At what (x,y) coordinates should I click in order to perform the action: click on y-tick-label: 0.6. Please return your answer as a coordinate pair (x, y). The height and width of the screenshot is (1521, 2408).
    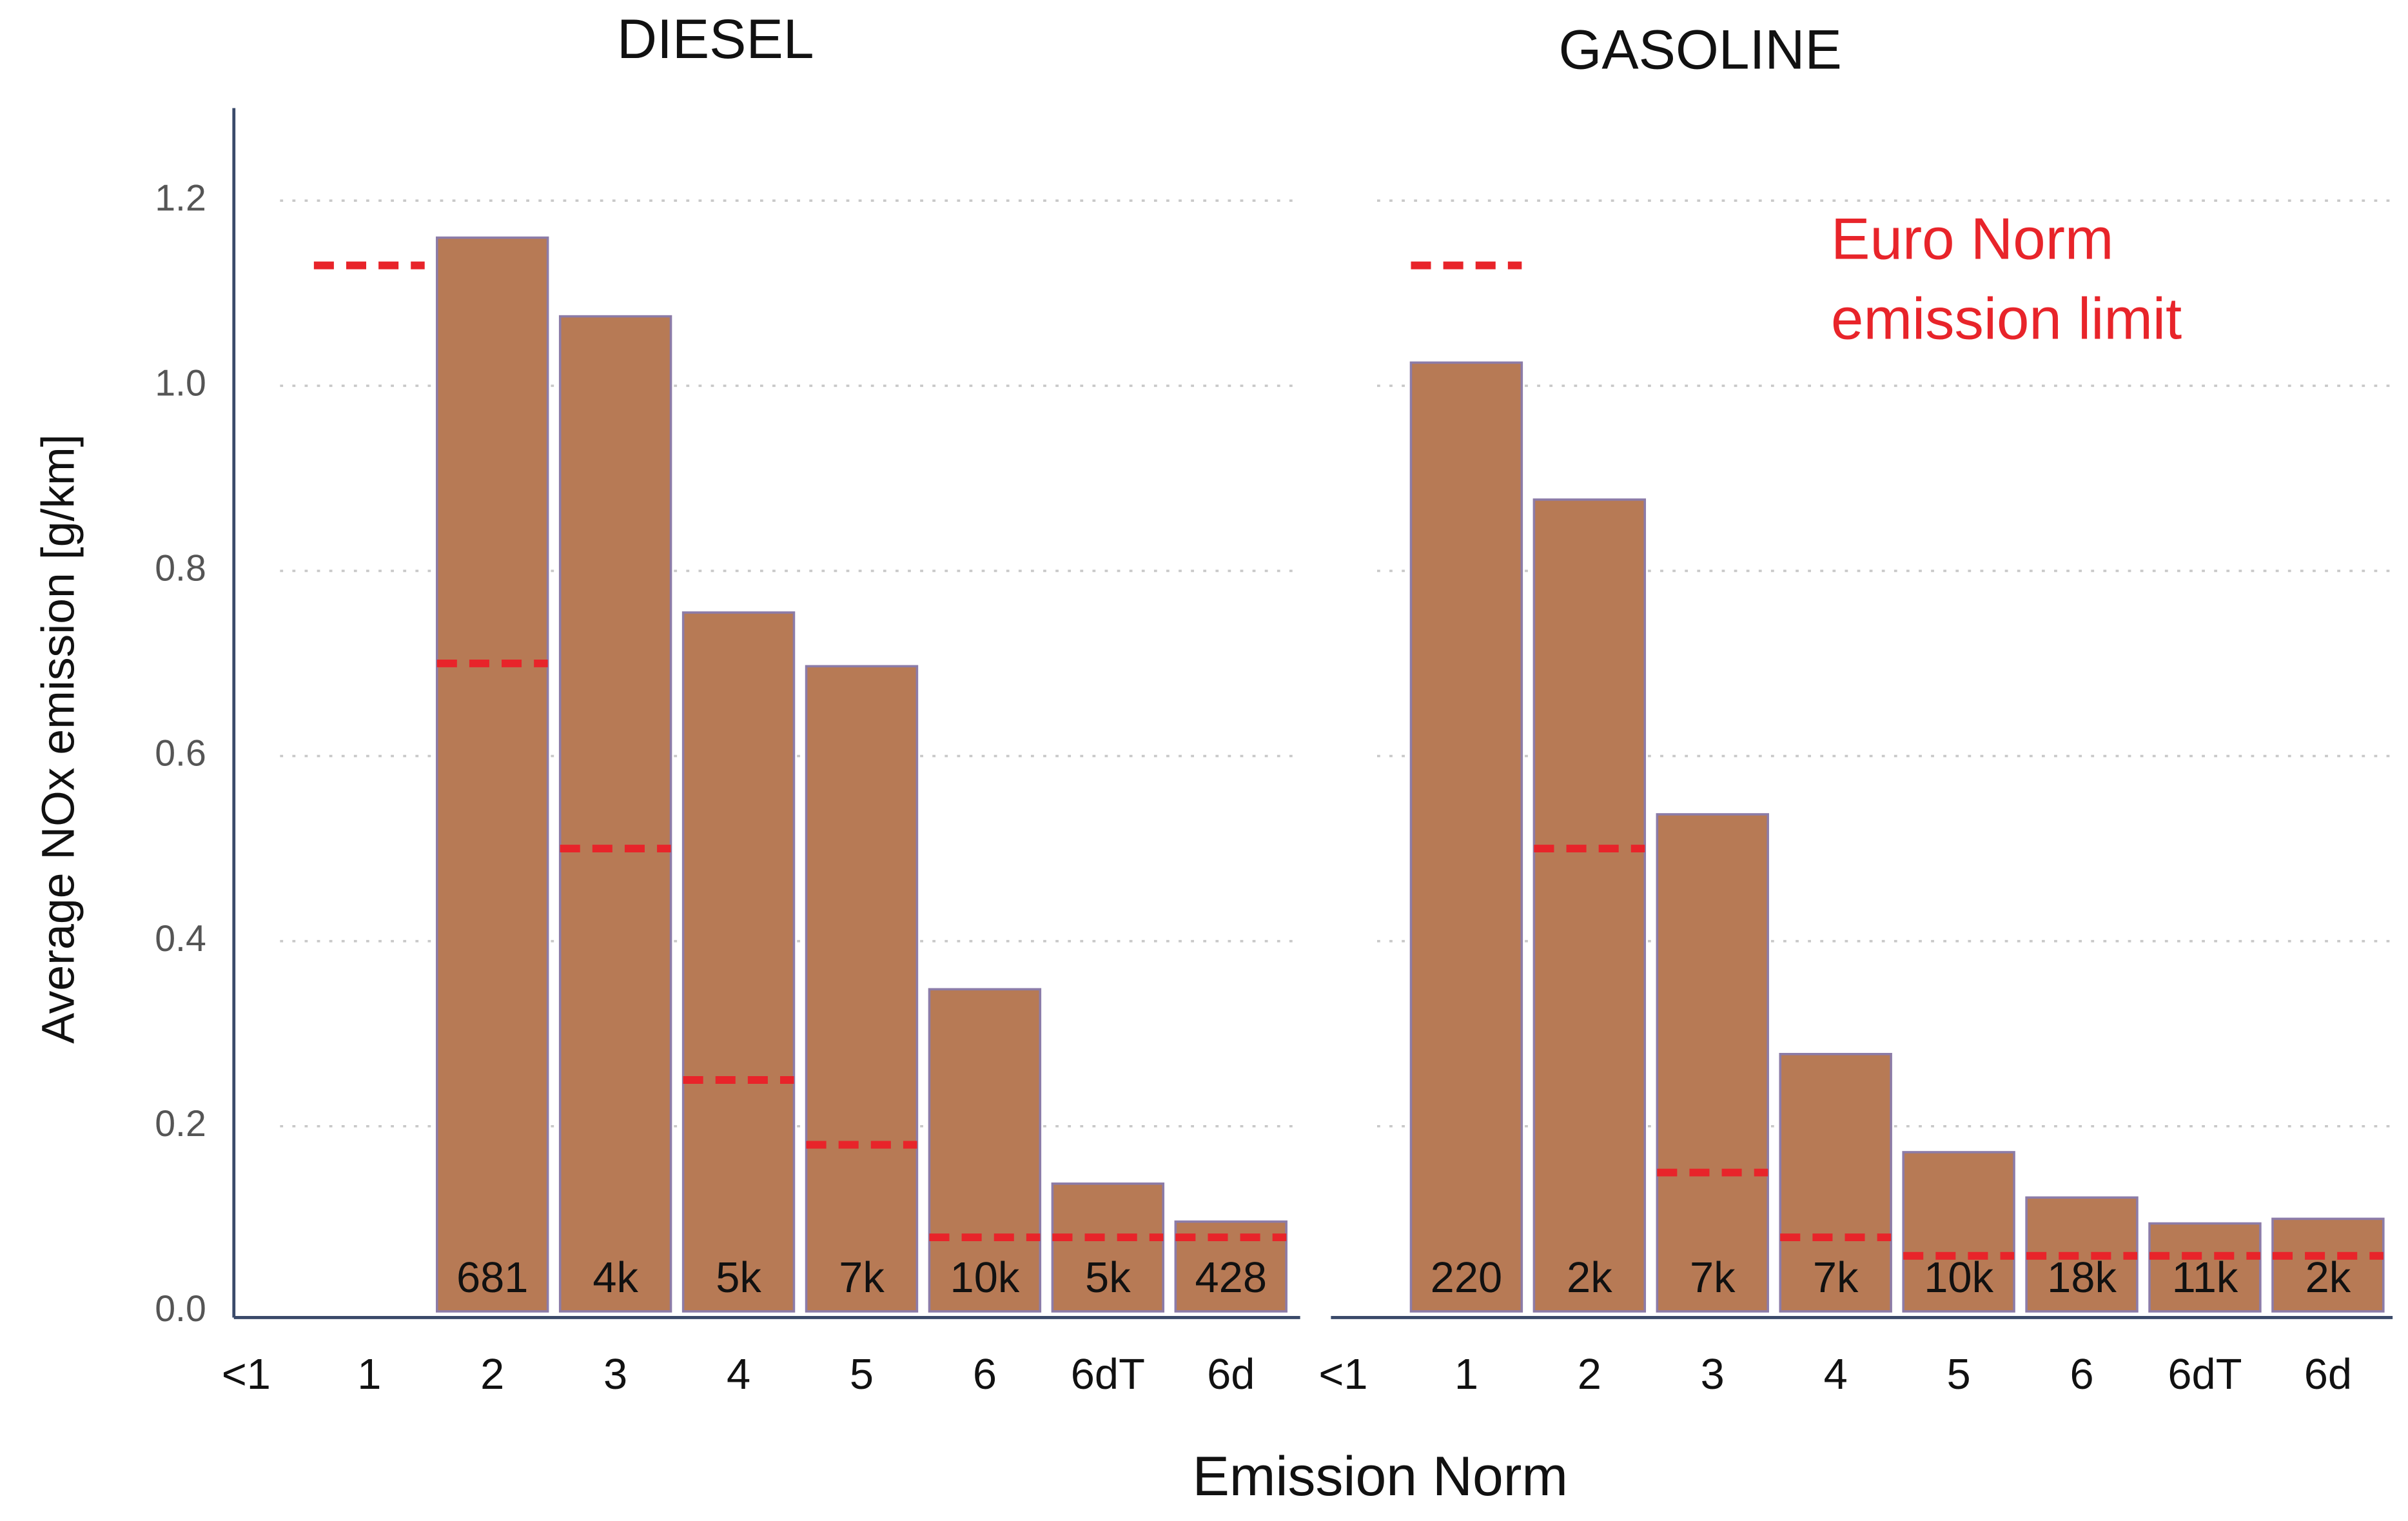
    Looking at the image, I should click on (180, 753).